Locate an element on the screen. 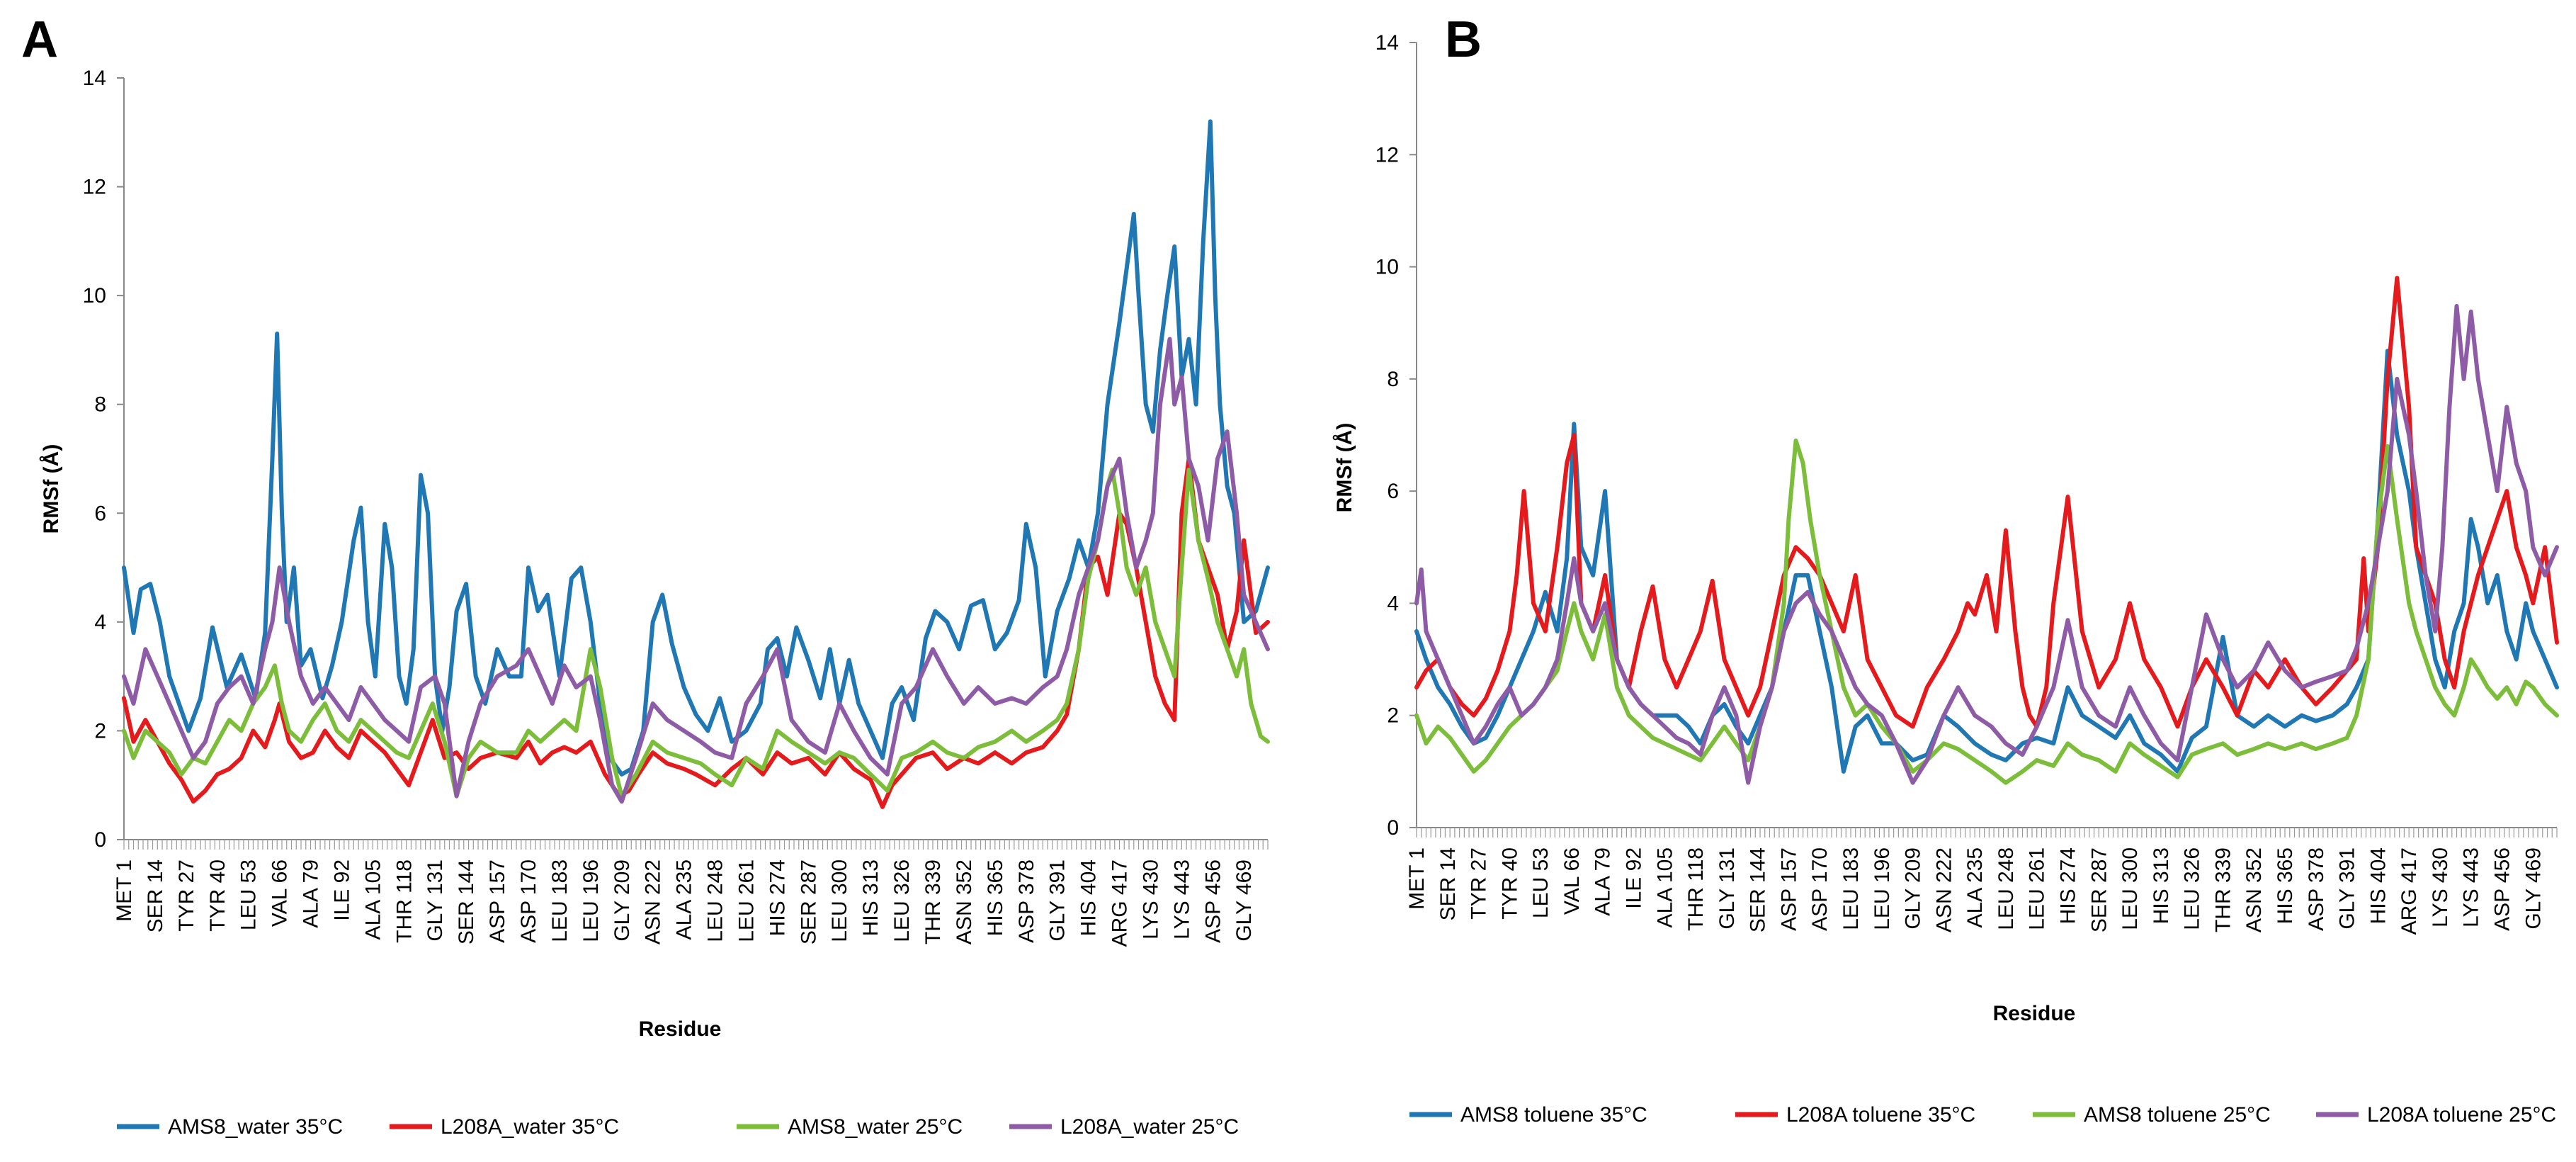  chart-b-legend-label-4: L208A toluene 25°C is located at coordinates (2461, 1115).